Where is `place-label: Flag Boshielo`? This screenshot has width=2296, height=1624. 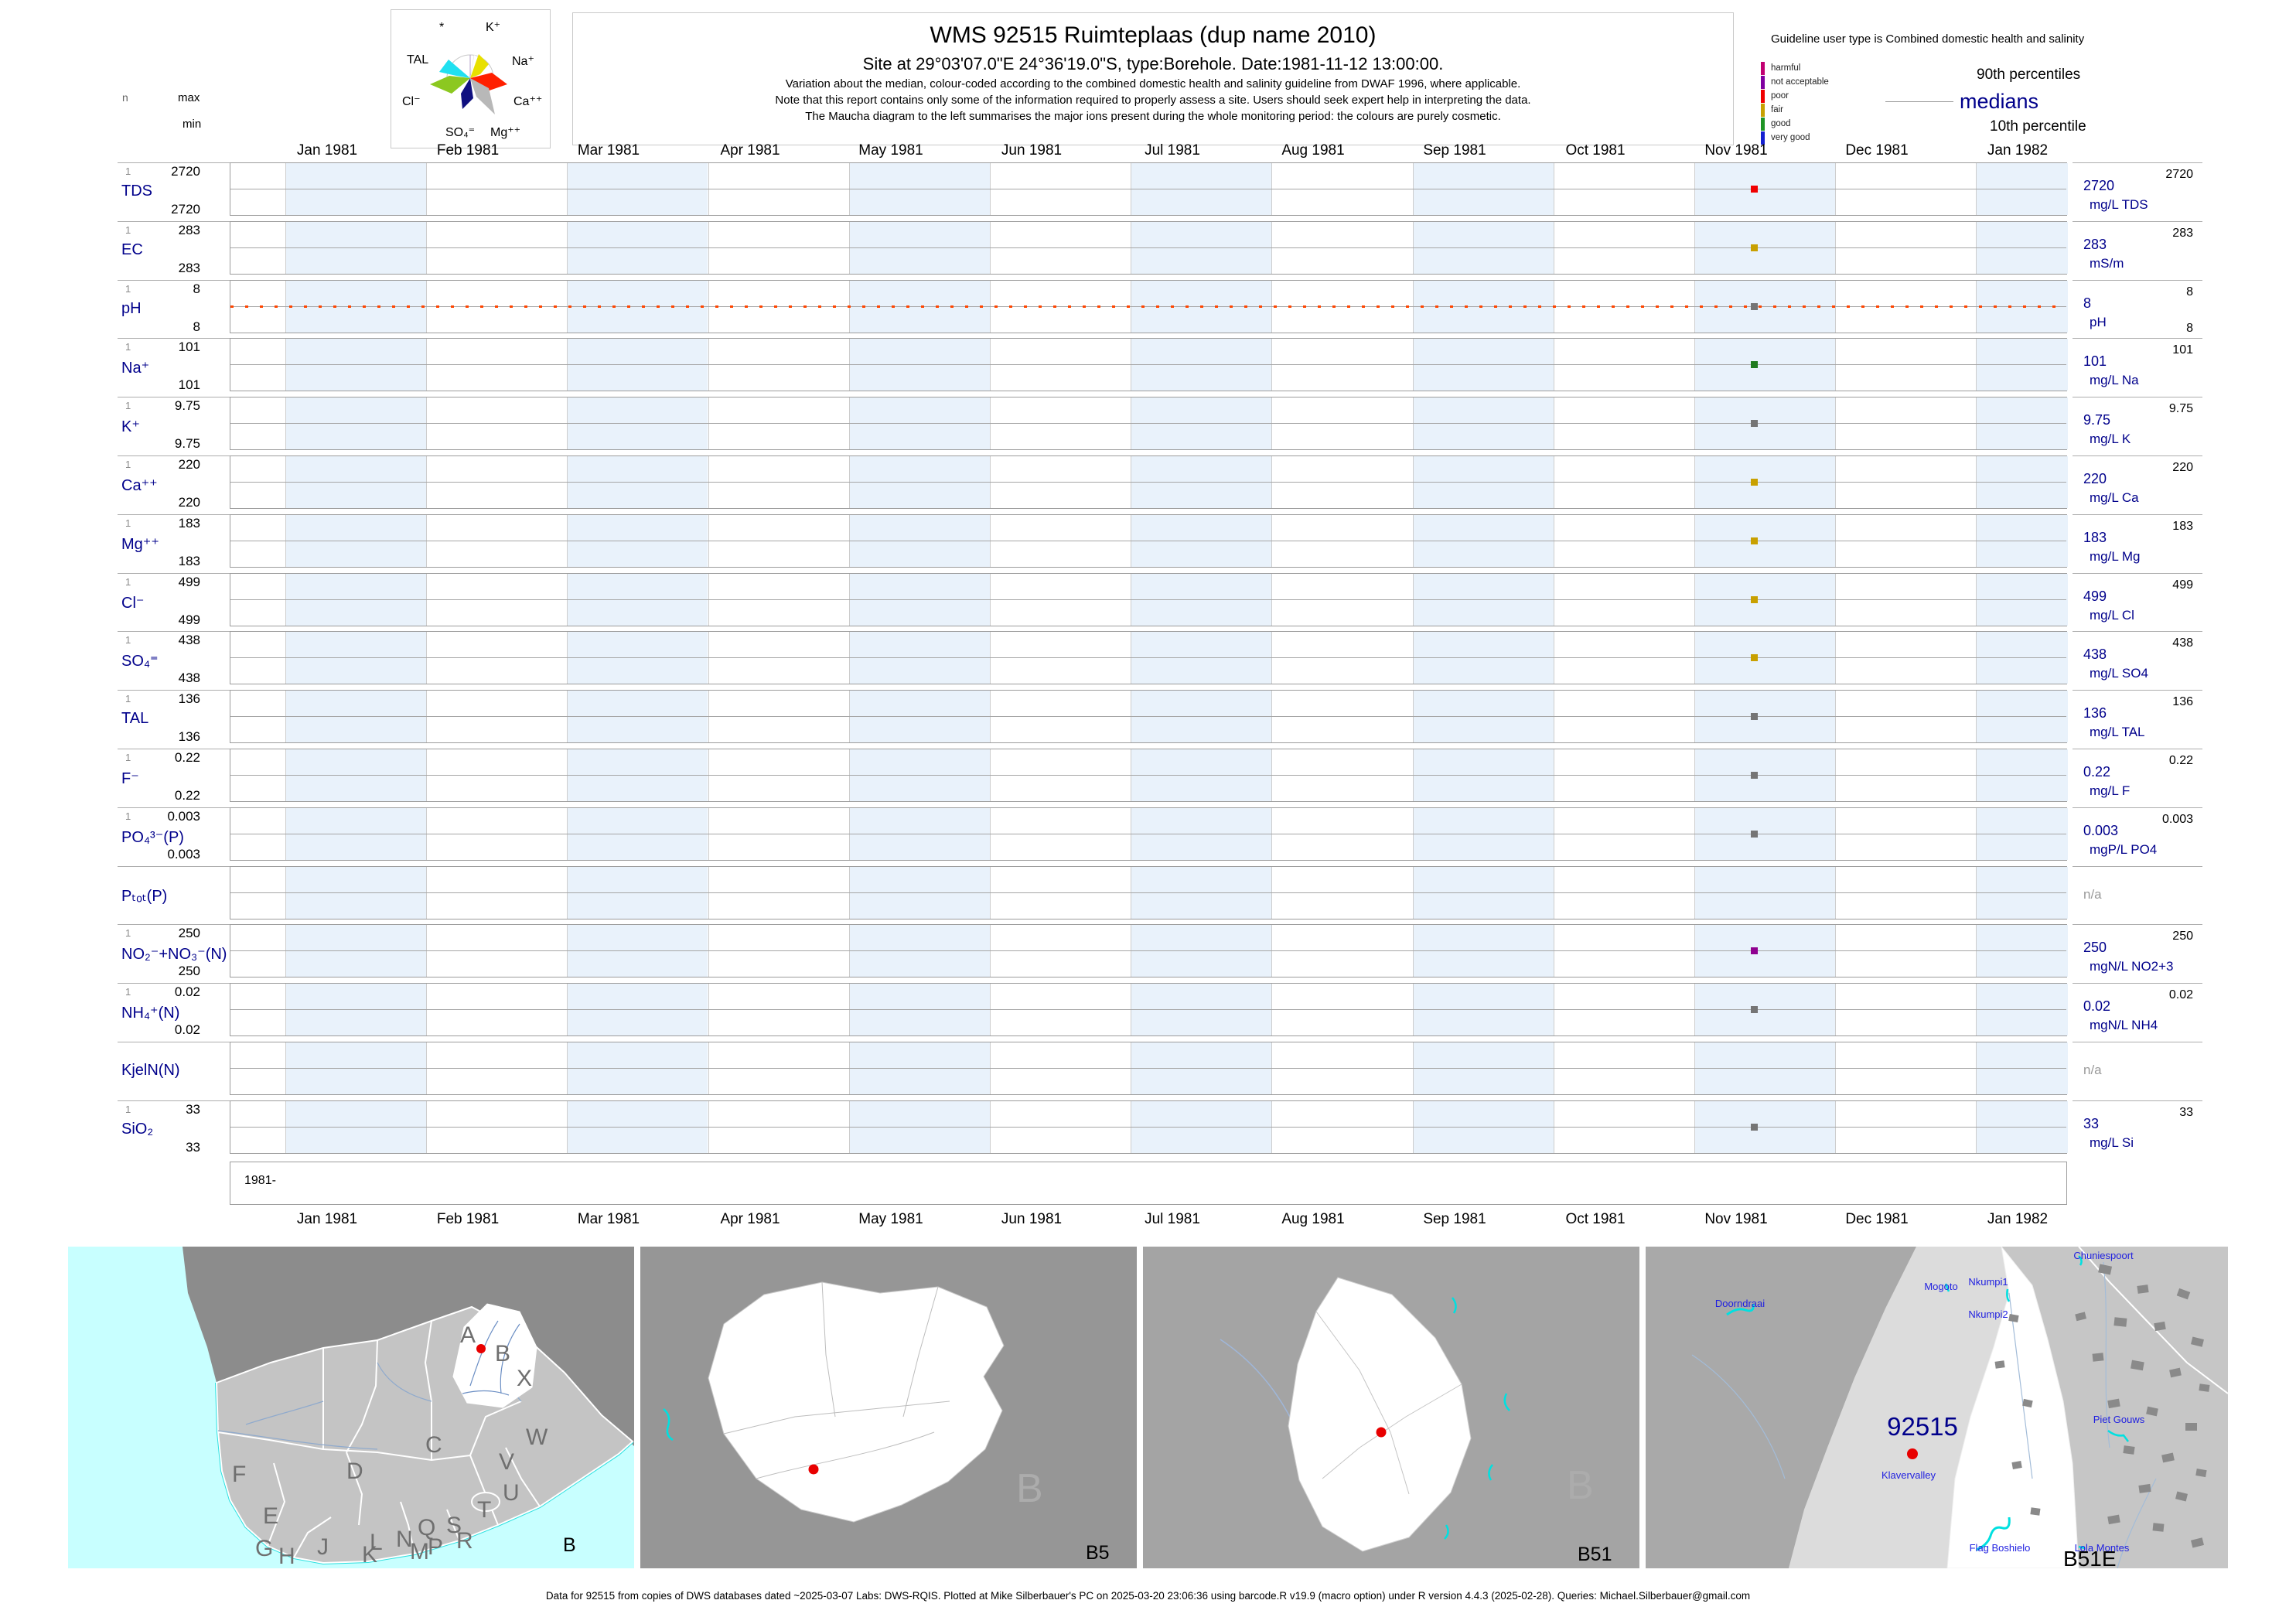
place-label: Flag Boshielo is located at coordinates (2000, 1548).